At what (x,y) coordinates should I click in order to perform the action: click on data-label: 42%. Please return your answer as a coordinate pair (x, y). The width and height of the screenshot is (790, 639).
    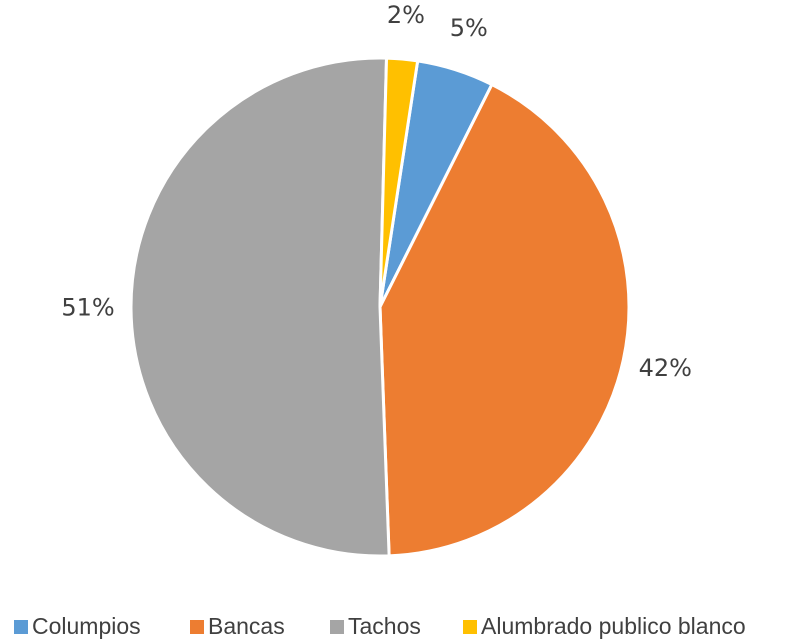
    Looking at the image, I should click on (665, 368).